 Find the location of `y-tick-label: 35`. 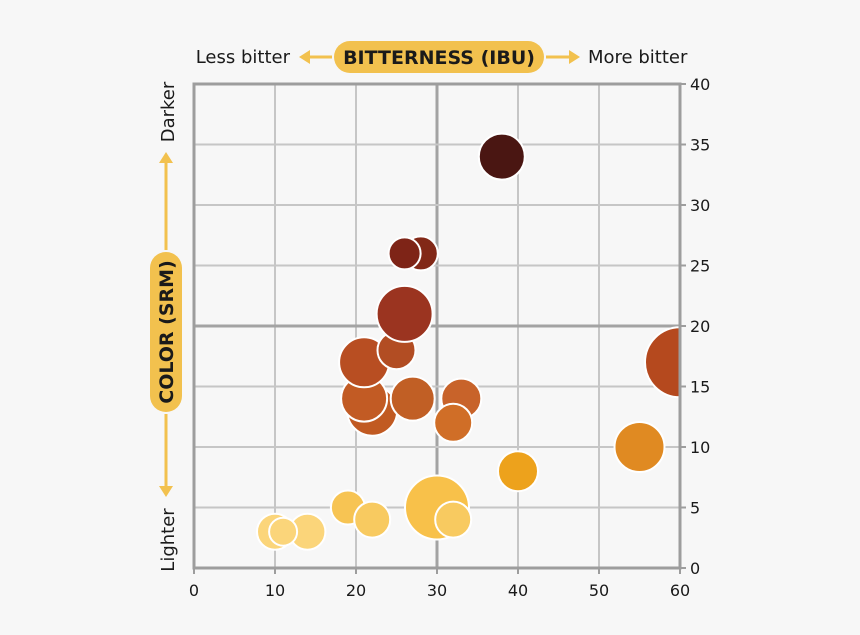

y-tick-label: 35 is located at coordinates (700, 145).